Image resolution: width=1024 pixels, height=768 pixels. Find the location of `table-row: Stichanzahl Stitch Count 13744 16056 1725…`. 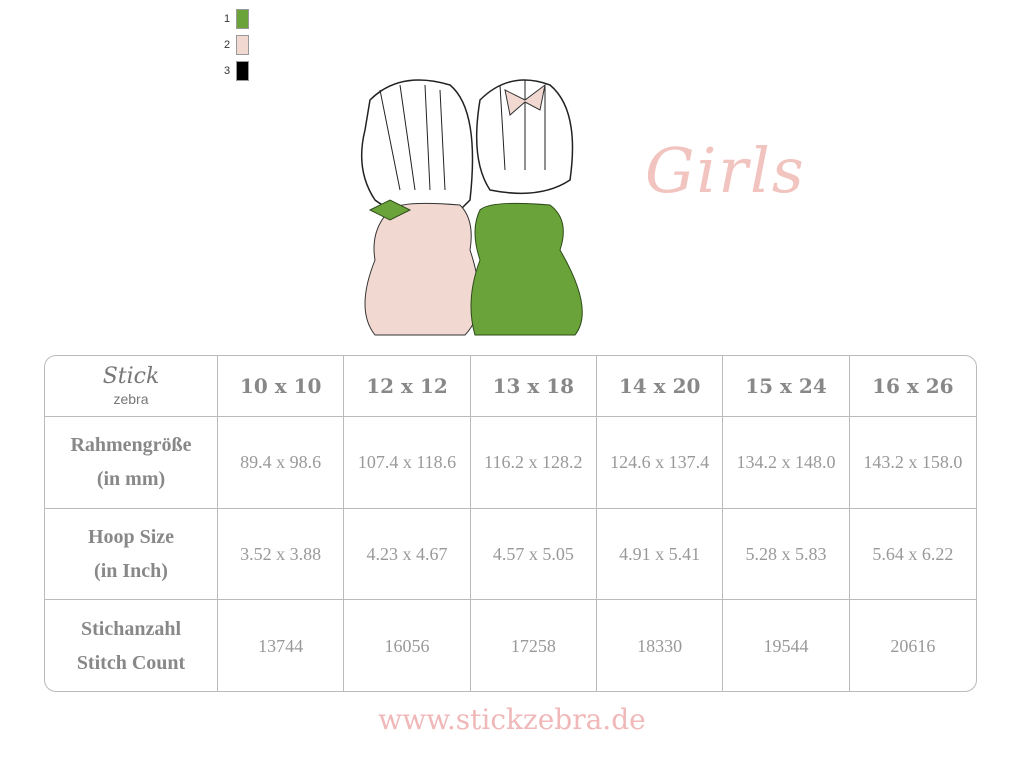

table-row: Stichanzahl Stitch Count 13744 16056 1725… is located at coordinates (510, 645).